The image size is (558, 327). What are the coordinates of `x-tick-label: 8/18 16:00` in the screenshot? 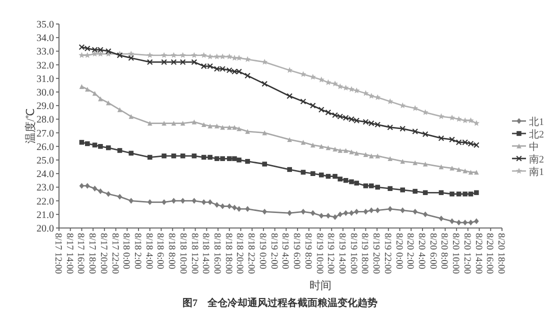 It's located at (217, 253).